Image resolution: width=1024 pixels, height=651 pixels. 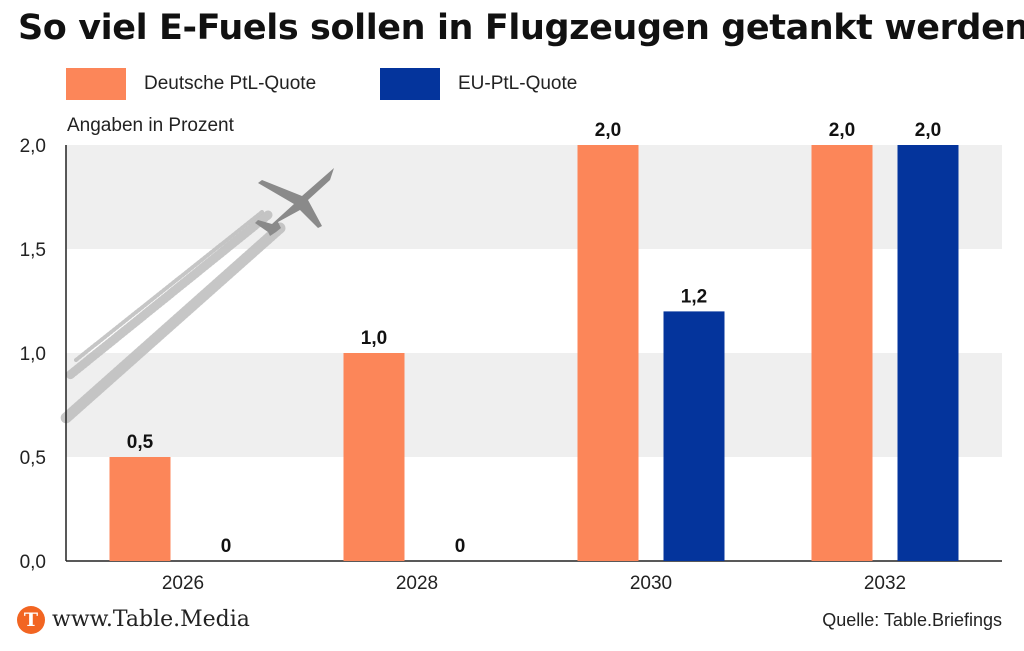 What do you see at coordinates (885, 583) in the screenshot?
I see `x-tick-label: 2032` at bounding box center [885, 583].